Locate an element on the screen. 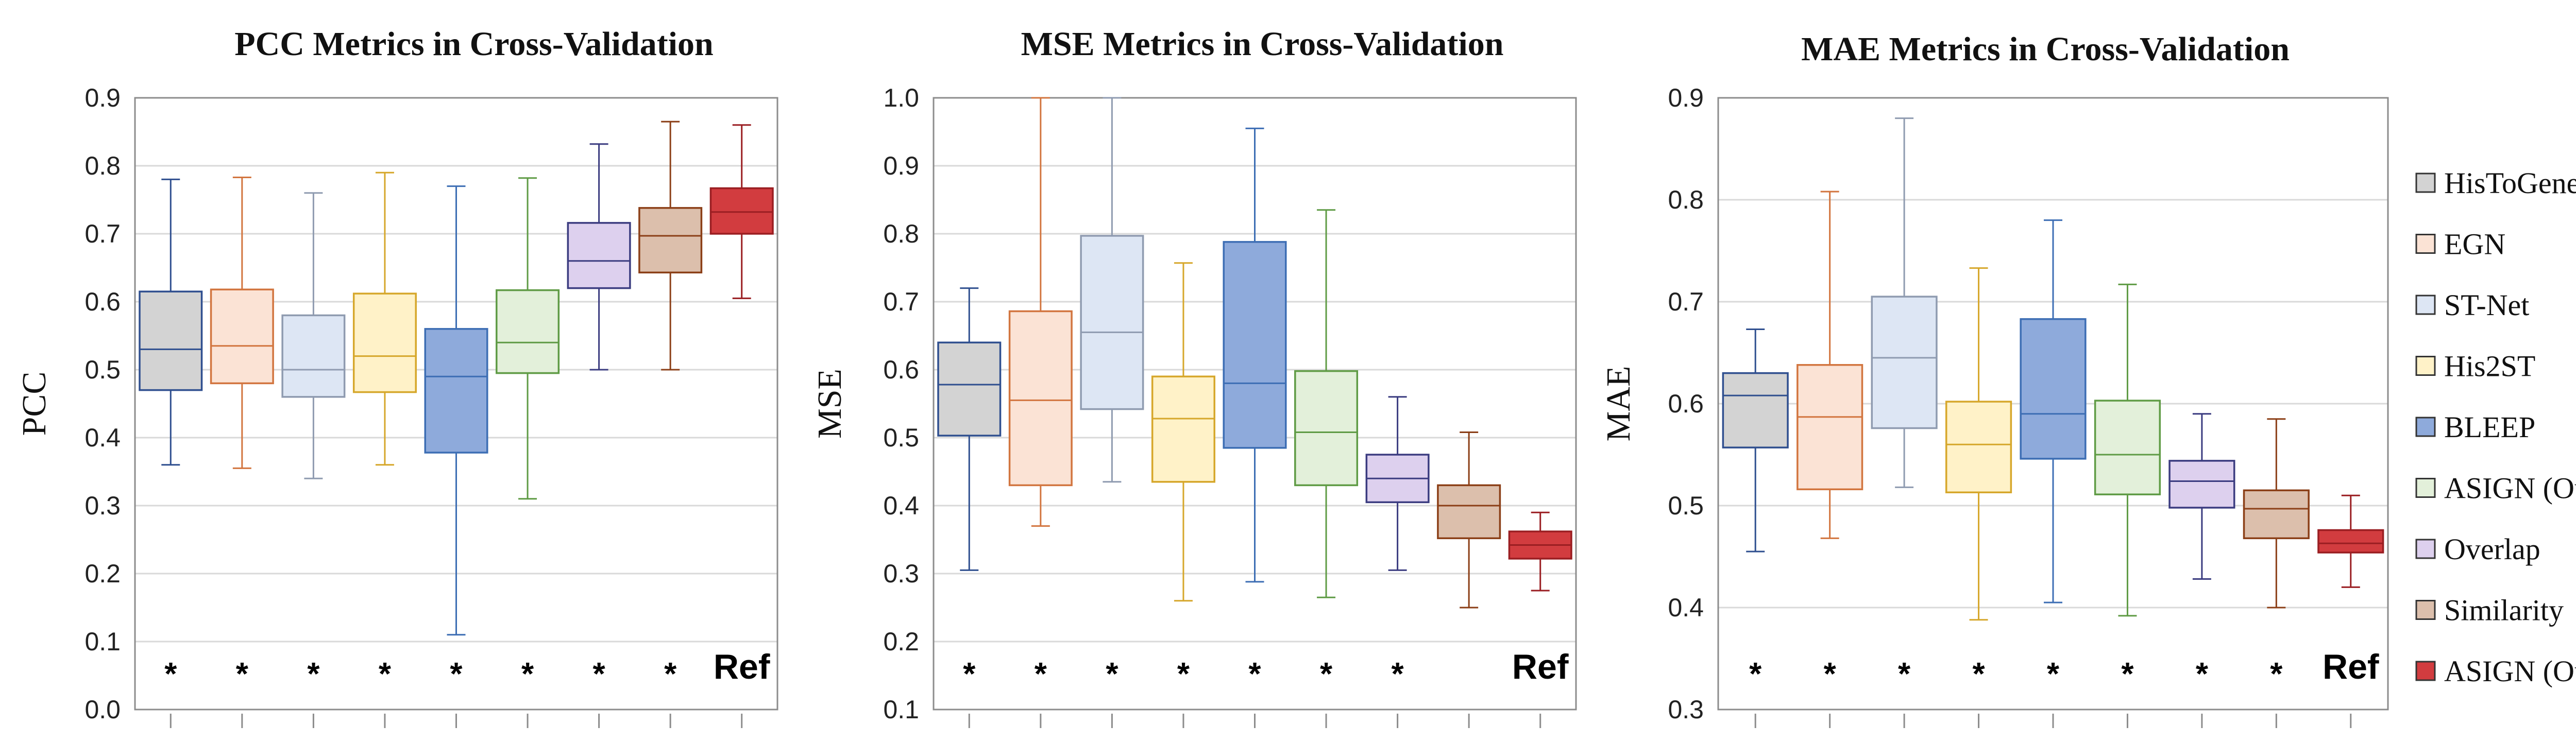 This screenshot has height=743, width=2576. box-his2st: * is located at coordinates (1978, 497).